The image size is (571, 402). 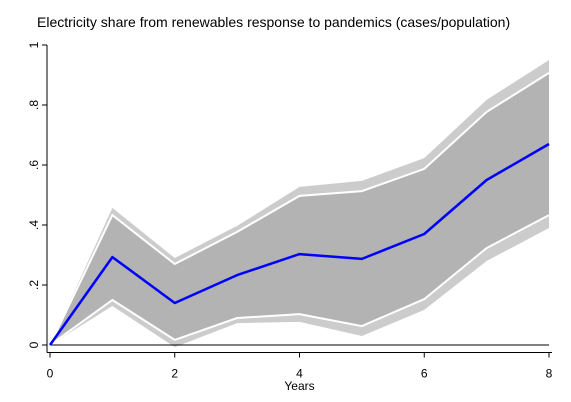 I want to click on x-tick-label: 8, so click(x=549, y=374).